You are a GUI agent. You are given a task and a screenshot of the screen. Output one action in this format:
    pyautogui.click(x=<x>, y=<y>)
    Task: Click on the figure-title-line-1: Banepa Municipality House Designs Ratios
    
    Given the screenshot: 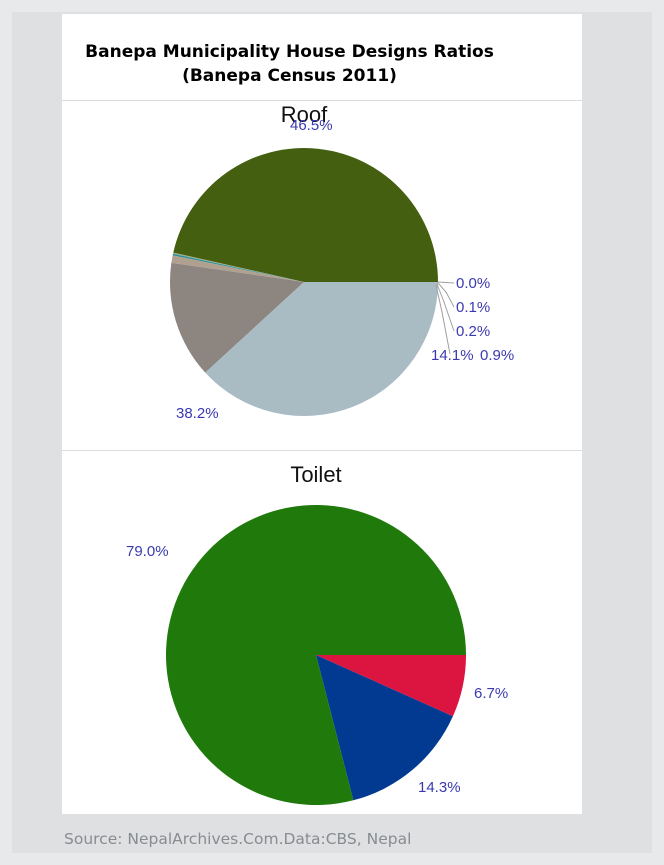 What is the action you would take?
    pyautogui.click(x=289, y=52)
    